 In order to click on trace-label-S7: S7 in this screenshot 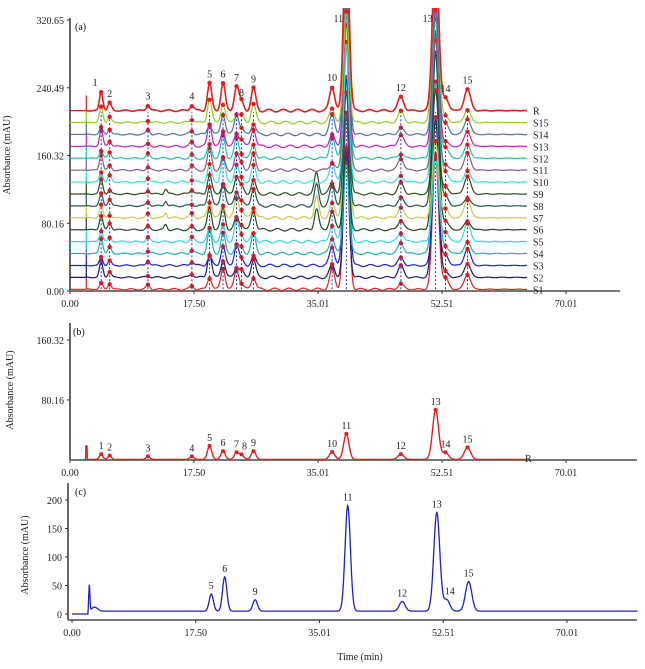, I will do `click(538, 219)`.